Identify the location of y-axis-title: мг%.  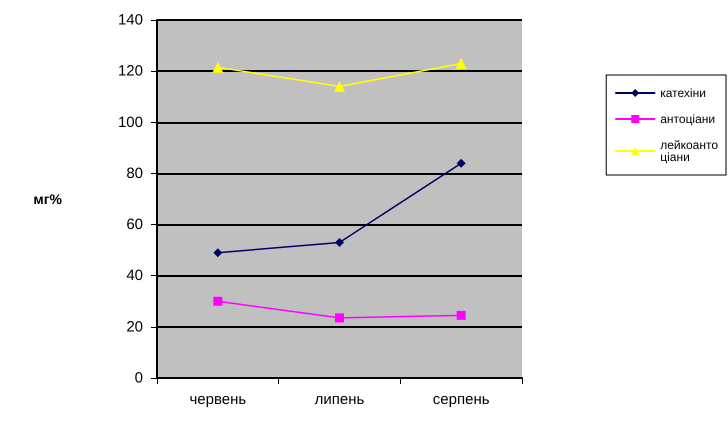
(48, 199).